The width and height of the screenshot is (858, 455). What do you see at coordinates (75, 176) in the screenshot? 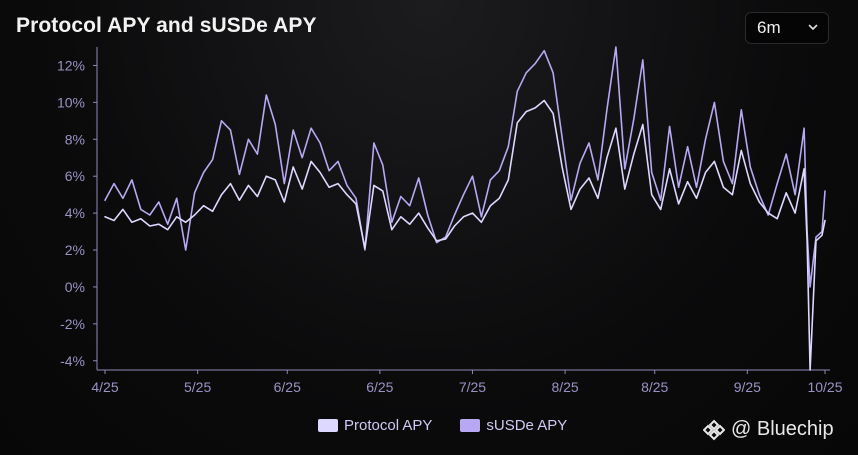
I see `y-tick-label: 6%` at bounding box center [75, 176].